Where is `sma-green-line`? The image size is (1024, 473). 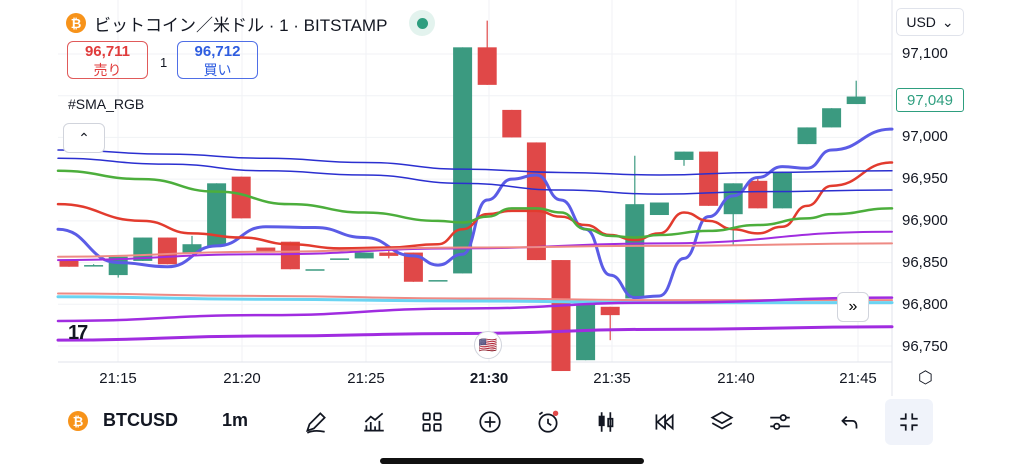
sma-green-line is located at coordinates (475, 204).